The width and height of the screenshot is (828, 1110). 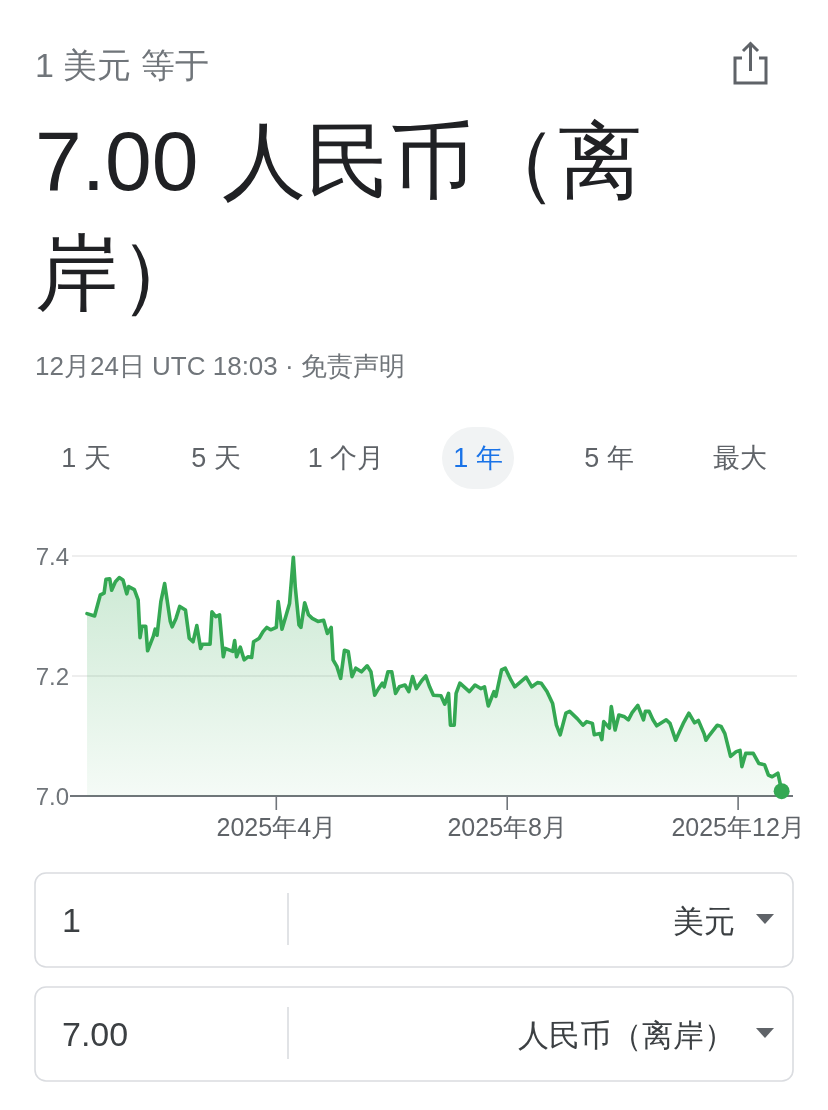 What do you see at coordinates (338, 217) in the screenshot?
I see `title: 7.00 人民币（离岸）` at bounding box center [338, 217].